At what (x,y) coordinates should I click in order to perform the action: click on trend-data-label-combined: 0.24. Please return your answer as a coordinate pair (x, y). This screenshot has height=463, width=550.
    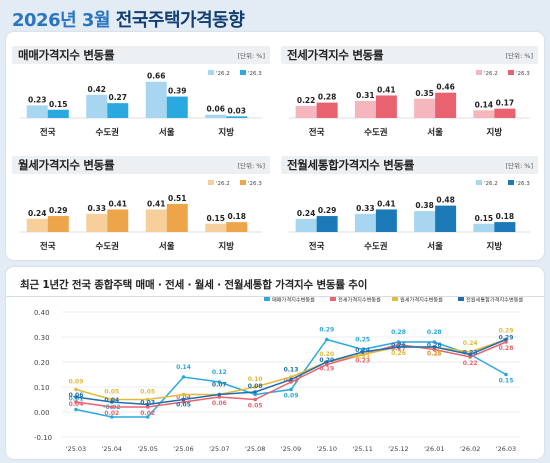
    Looking at the image, I should click on (362, 350).